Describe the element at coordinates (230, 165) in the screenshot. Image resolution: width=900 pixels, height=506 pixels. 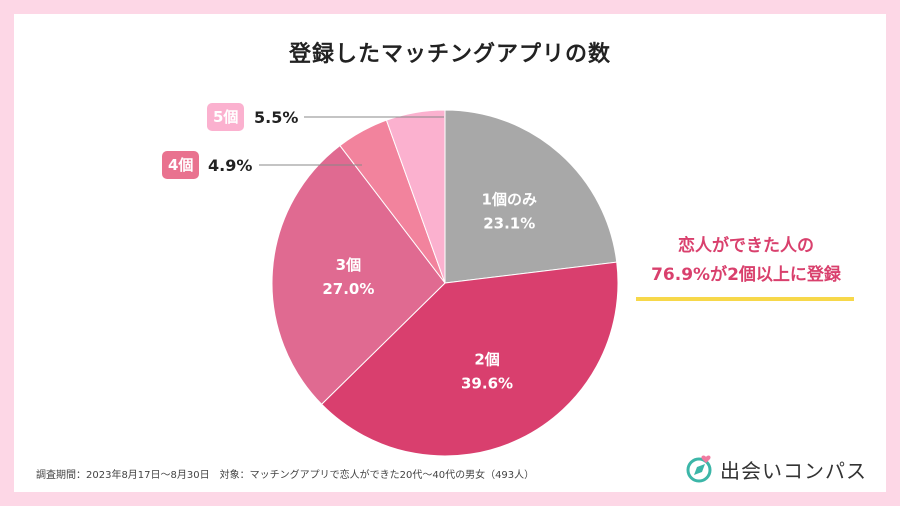
I see `label-4-value: 4.9%` at that location.